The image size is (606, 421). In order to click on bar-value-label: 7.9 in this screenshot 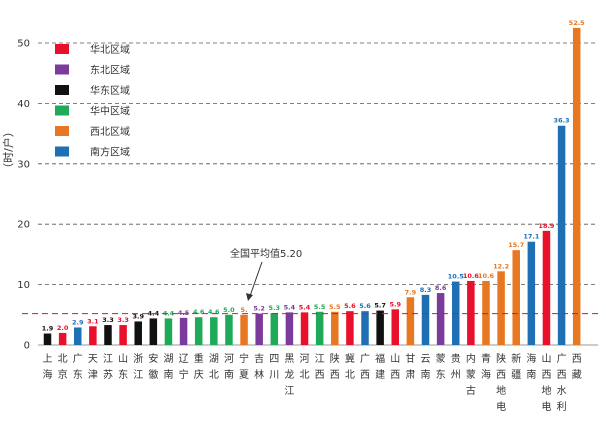, I will do `click(411, 292)`.